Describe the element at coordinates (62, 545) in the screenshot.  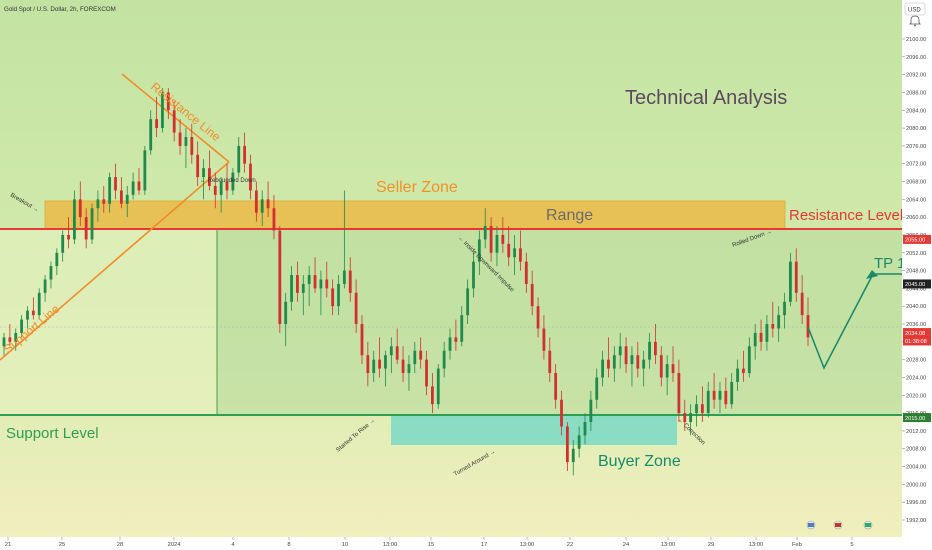
I see `time-tick-label: 25` at that location.